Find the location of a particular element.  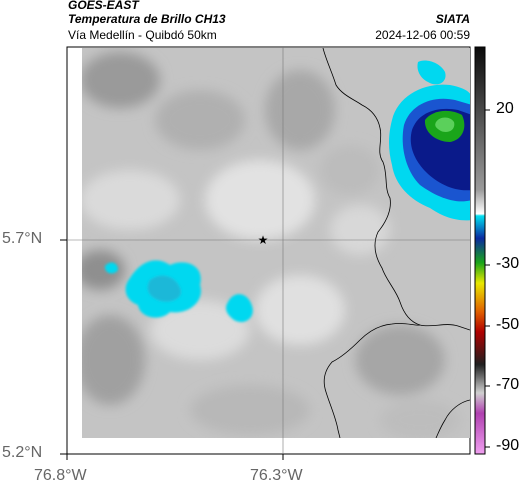

timestamp-label: 2024-12-06 00:59 is located at coordinates (422, 35).